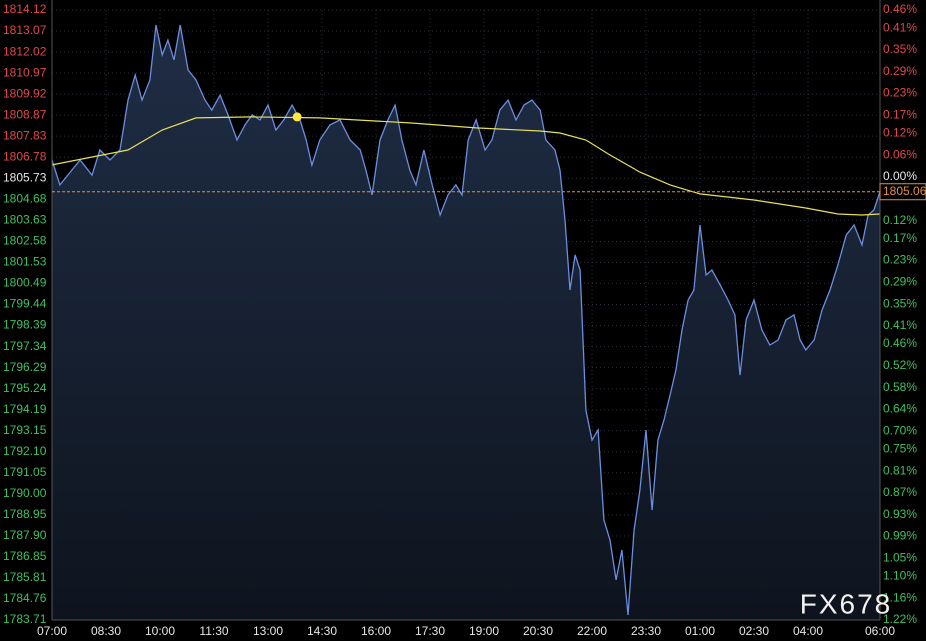 The image size is (926, 641). What do you see at coordinates (25, 304) in the screenshot?
I see `y-tick-label: 1799.44` at bounding box center [25, 304].